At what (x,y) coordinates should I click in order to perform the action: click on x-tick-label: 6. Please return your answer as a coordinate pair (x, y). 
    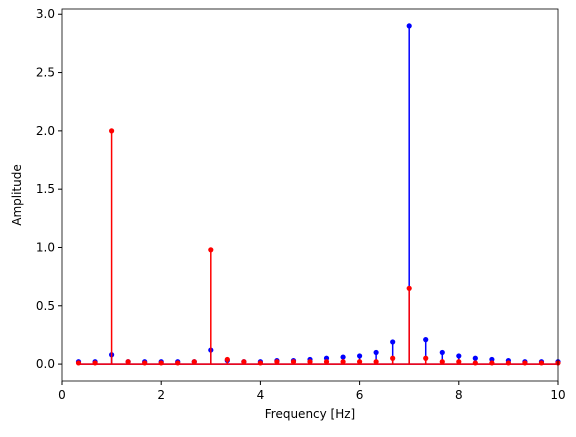
    Looking at the image, I should click on (360, 395).